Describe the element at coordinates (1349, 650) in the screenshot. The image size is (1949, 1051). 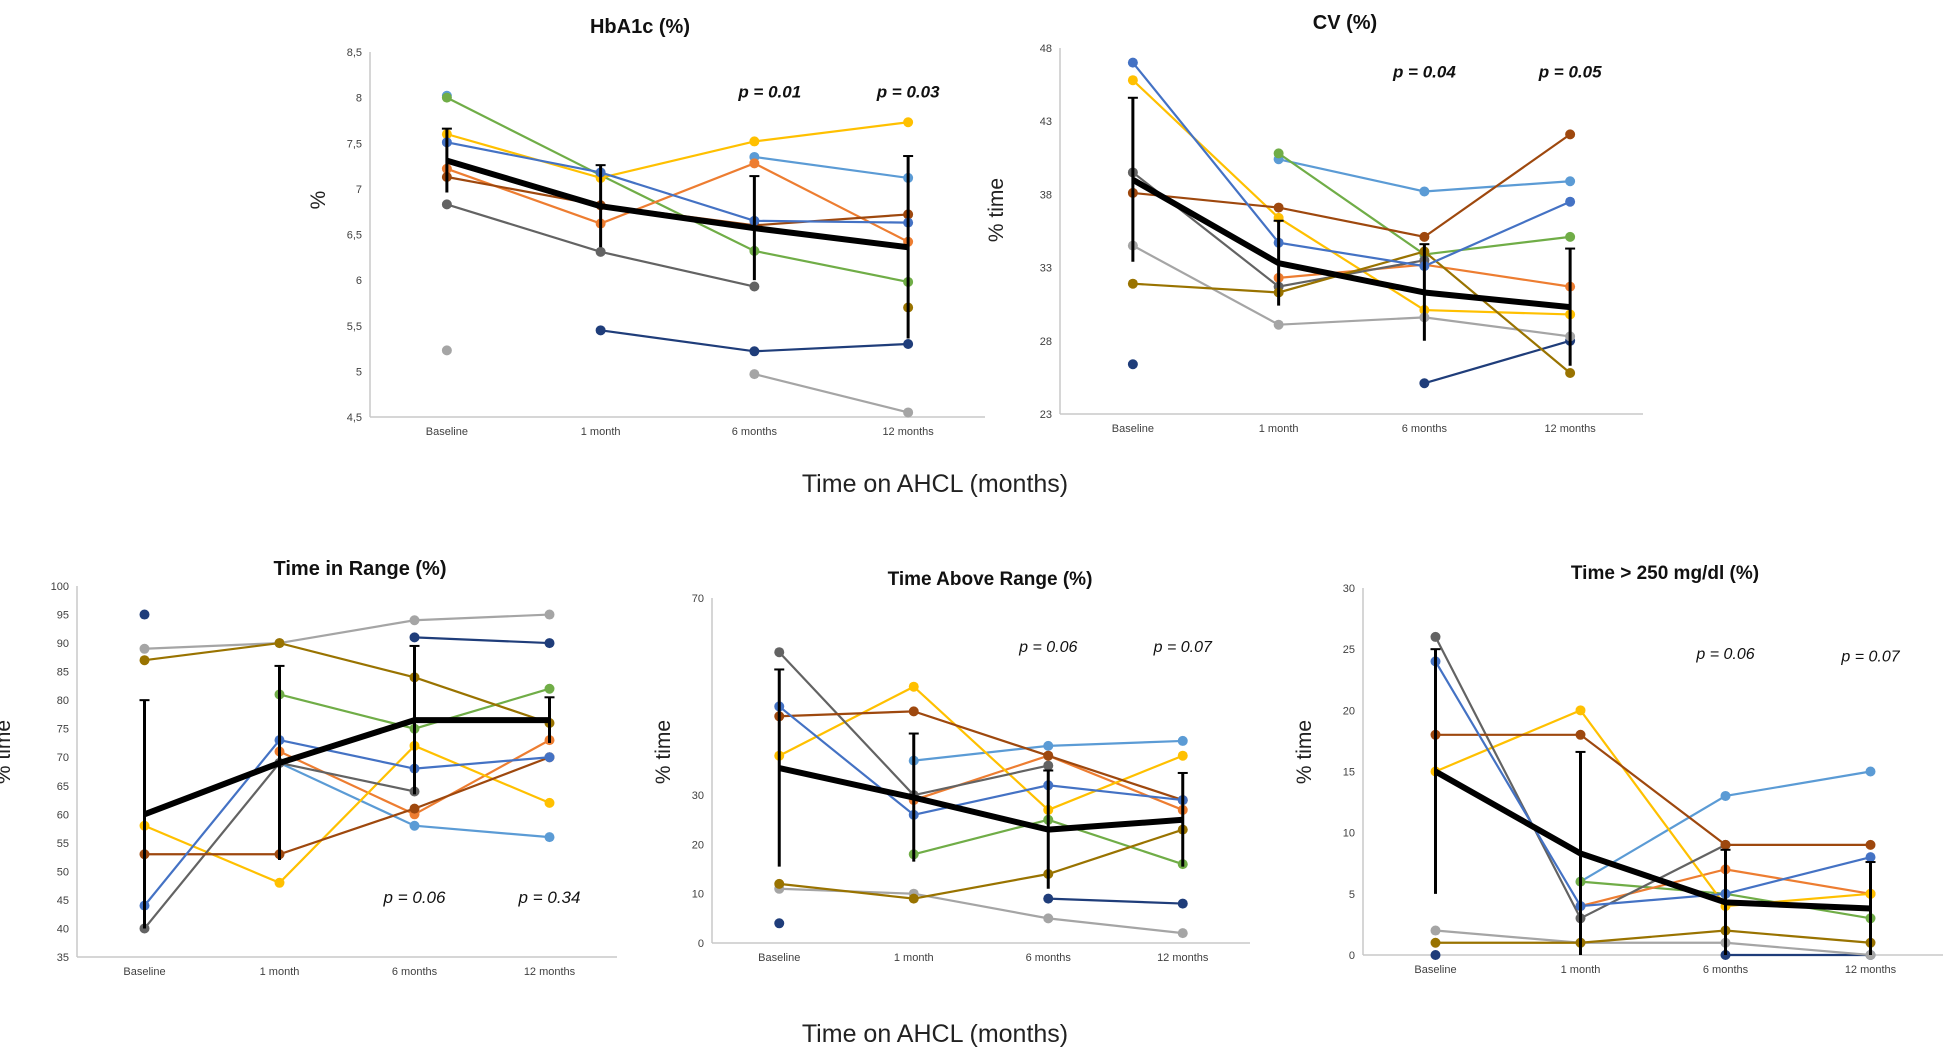
I see `y-tick-label: 25` at that location.